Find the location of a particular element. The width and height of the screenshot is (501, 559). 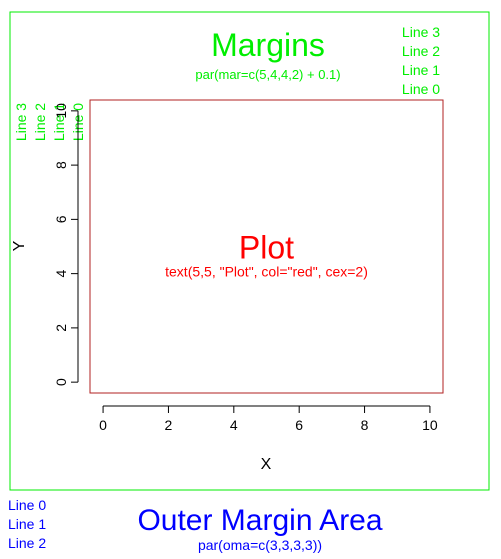

x-tick-label: 0 is located at coordinates (103, 425).